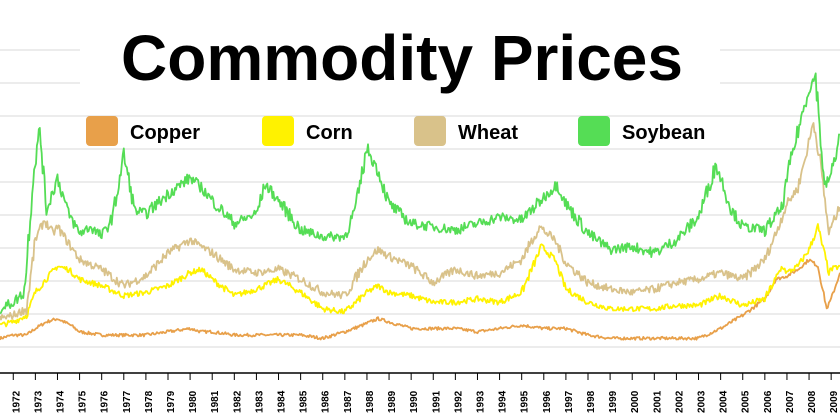 The image size is (840, 420). Describe the element at coordinates (370, 401) in the screenshot. I see `x-tick-label: 1988` at that location.